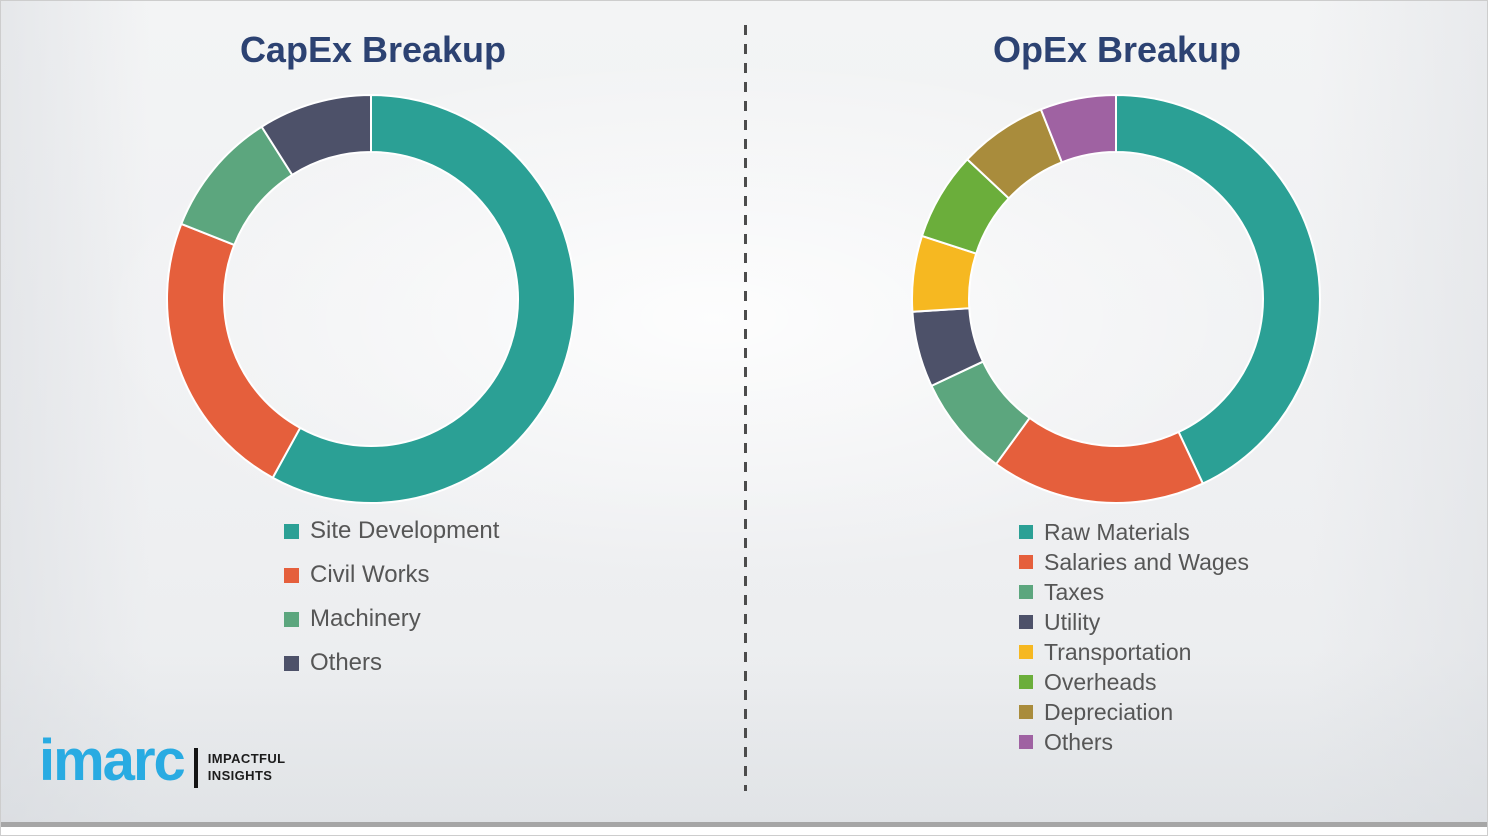  Describe the element at coordinates (1074, 591) in the screenshot. I see `legend-label: Taxes` at that location.